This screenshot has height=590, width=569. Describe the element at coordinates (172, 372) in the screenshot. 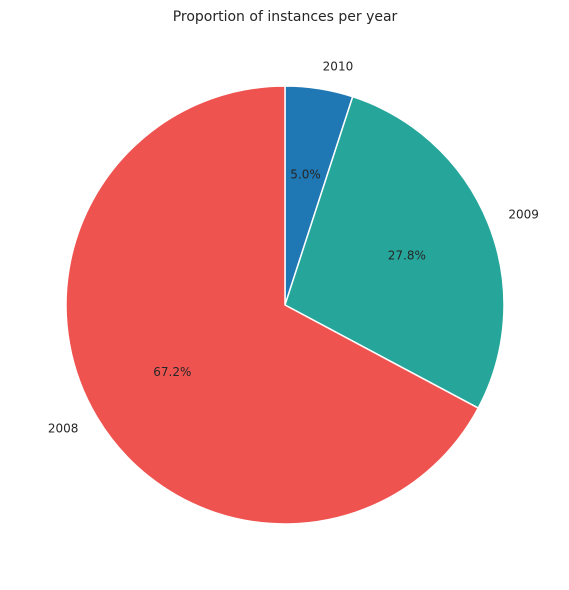

I see `slice-percent-2008: 67.2%` at that location.